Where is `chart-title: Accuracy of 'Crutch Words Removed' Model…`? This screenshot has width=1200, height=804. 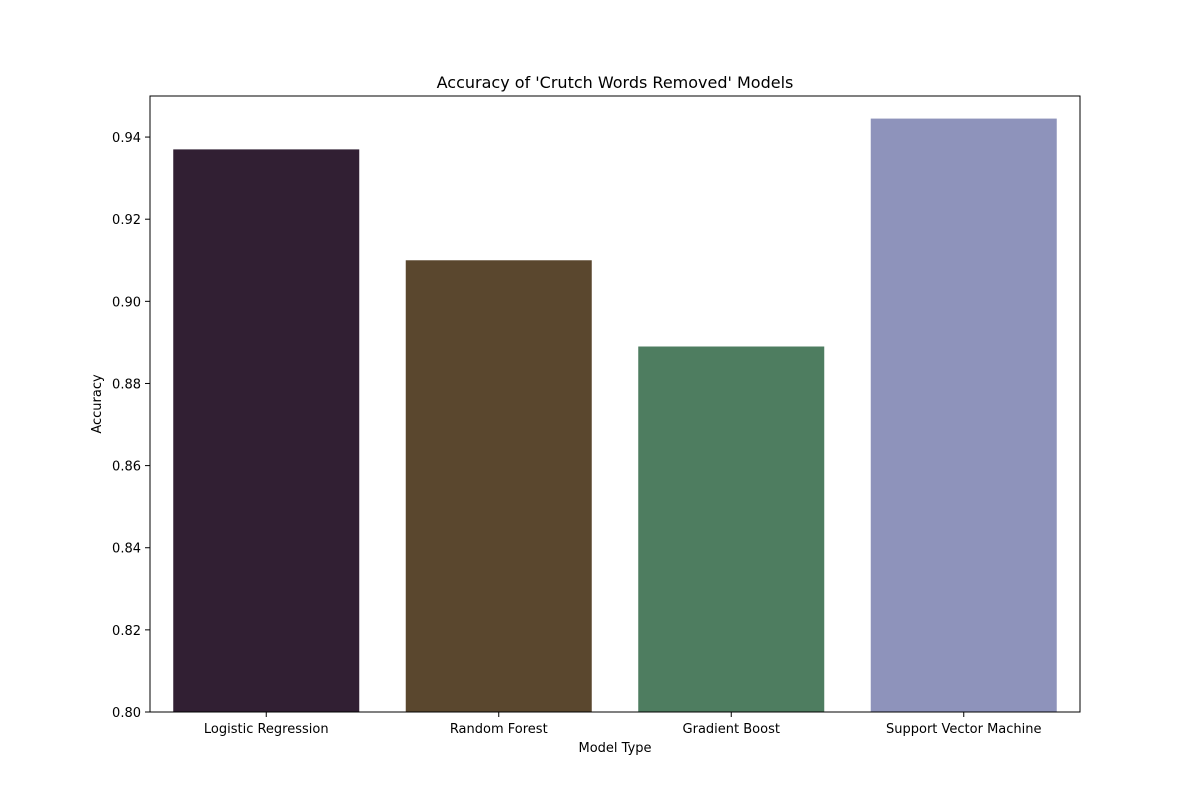
chart-title: Accuracy of 'Crutch Words Removed' Model… is located at coordinates (615, 82).